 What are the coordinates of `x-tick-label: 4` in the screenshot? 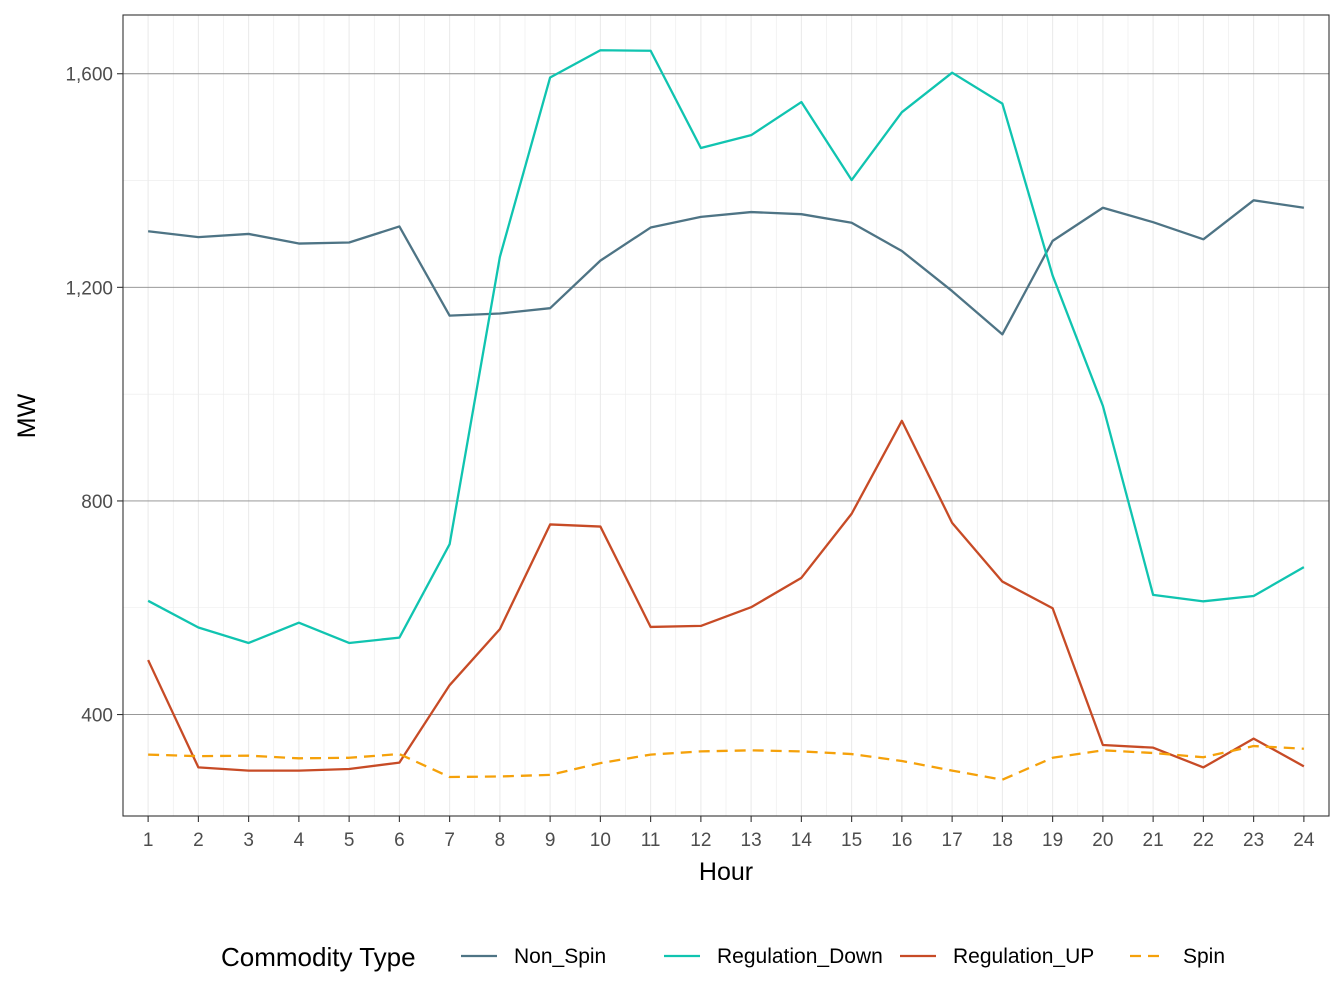 It's located at (299, 840).